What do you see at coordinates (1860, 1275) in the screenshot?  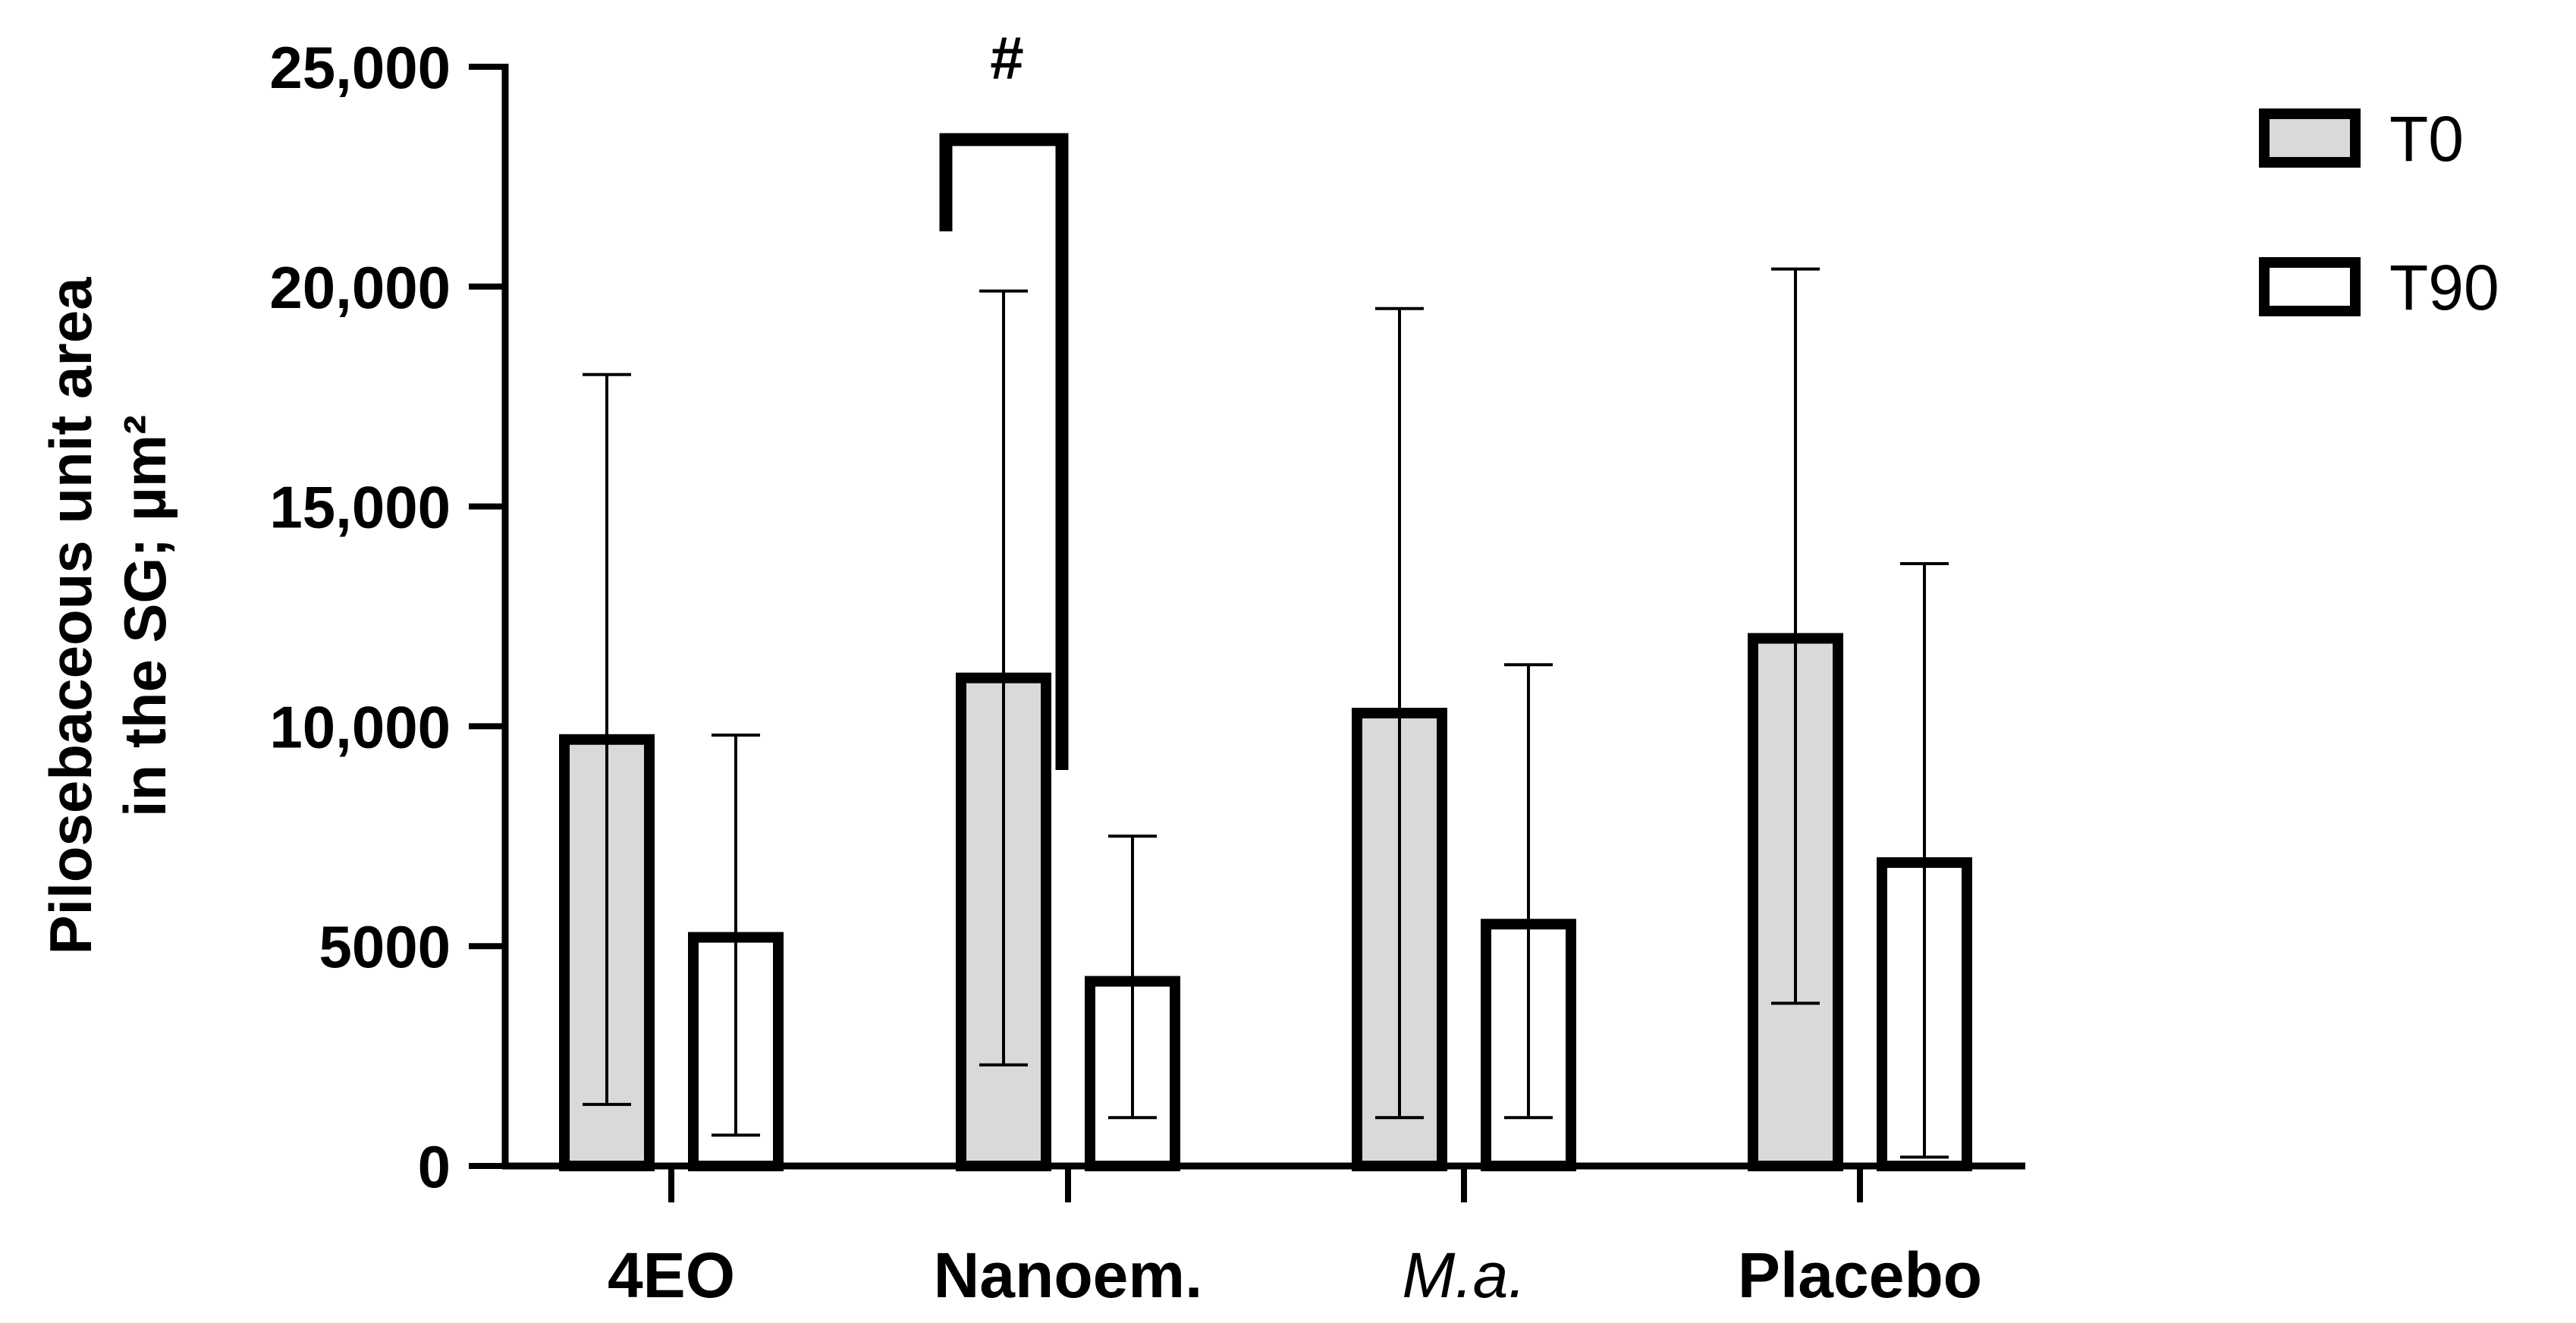 I see `x-category-label: Placebo` at bounding box center [1860, 1275].